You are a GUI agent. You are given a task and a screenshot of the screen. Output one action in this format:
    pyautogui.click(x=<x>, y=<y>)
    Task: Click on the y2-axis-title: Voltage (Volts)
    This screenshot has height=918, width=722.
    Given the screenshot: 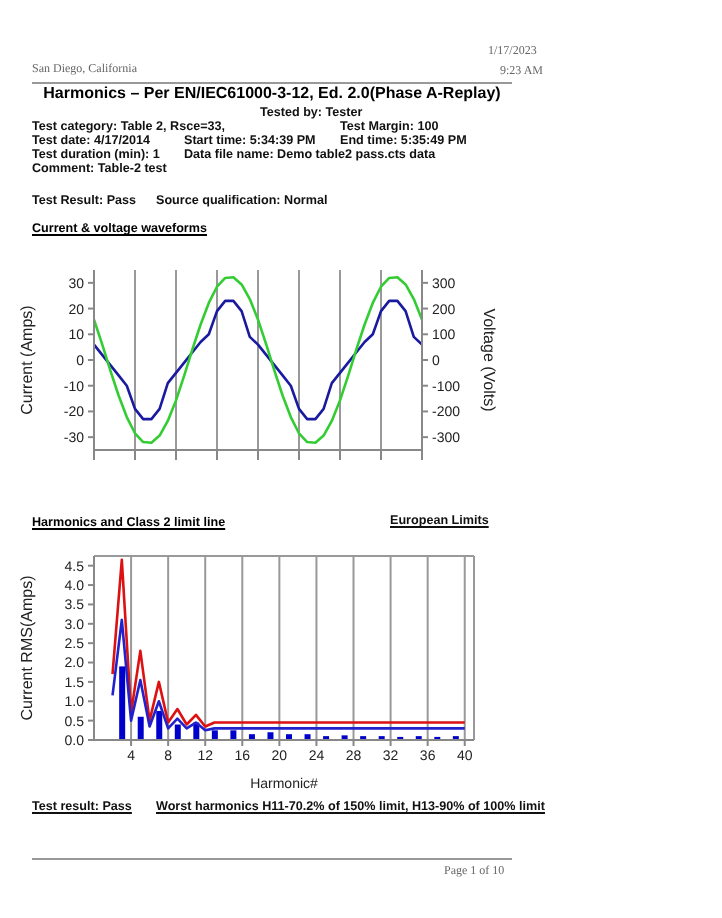 What is the action you would take?
    pyautogui.click(x=489, y=360)
    